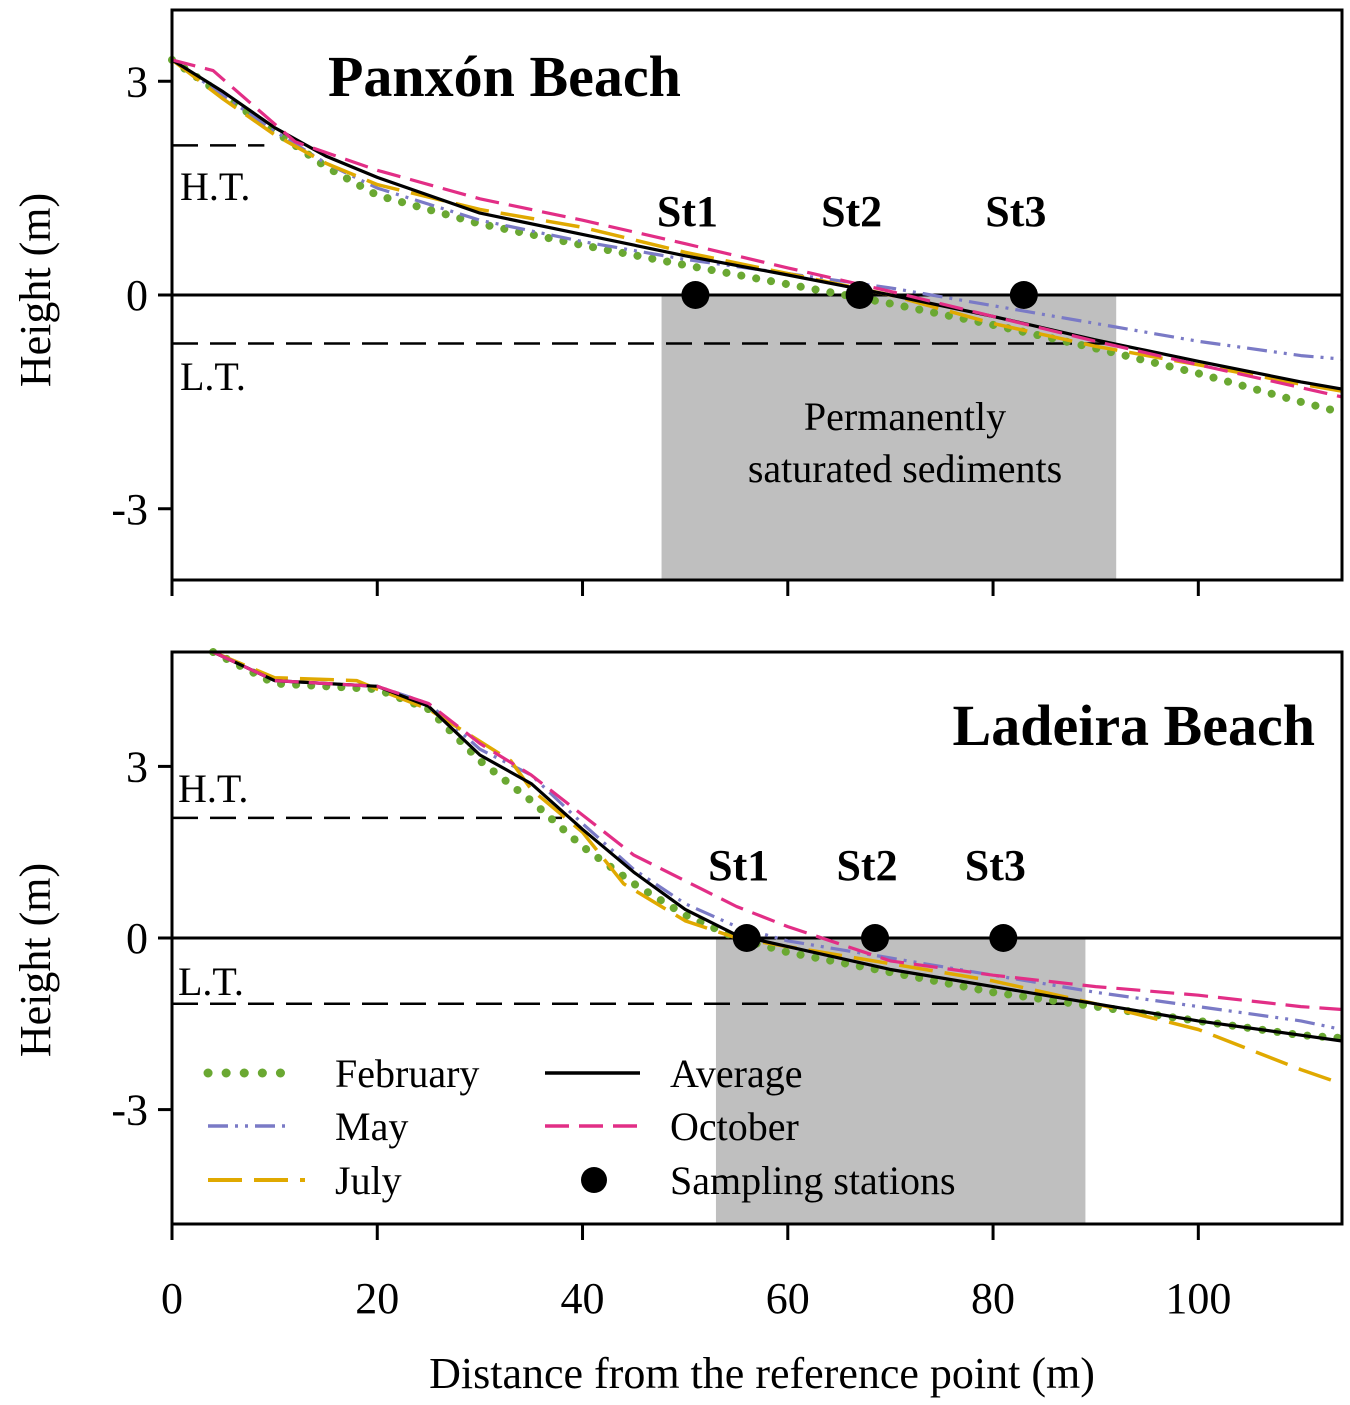 The width and height of the screenshot is (1350, 1405). What do you see at coordinates (215, 186) in the screenshot?
I see `panxon-high-tide-label: H.T.` at bounding box center [215, 186].